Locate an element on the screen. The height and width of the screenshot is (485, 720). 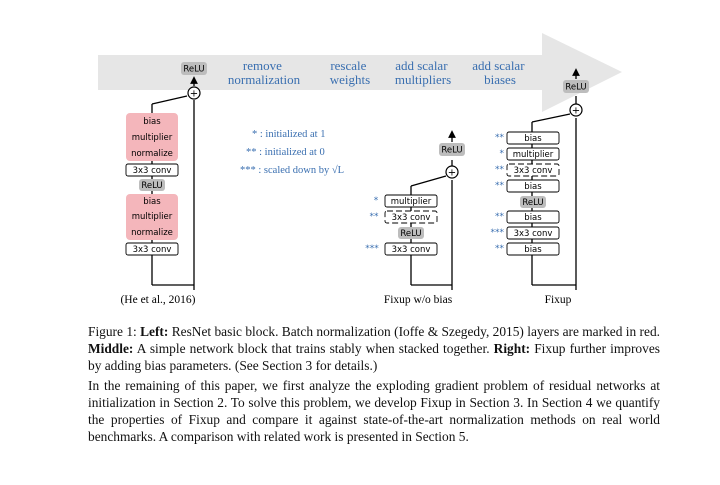
fixup-add-icon is located at coordinates (576, 110).